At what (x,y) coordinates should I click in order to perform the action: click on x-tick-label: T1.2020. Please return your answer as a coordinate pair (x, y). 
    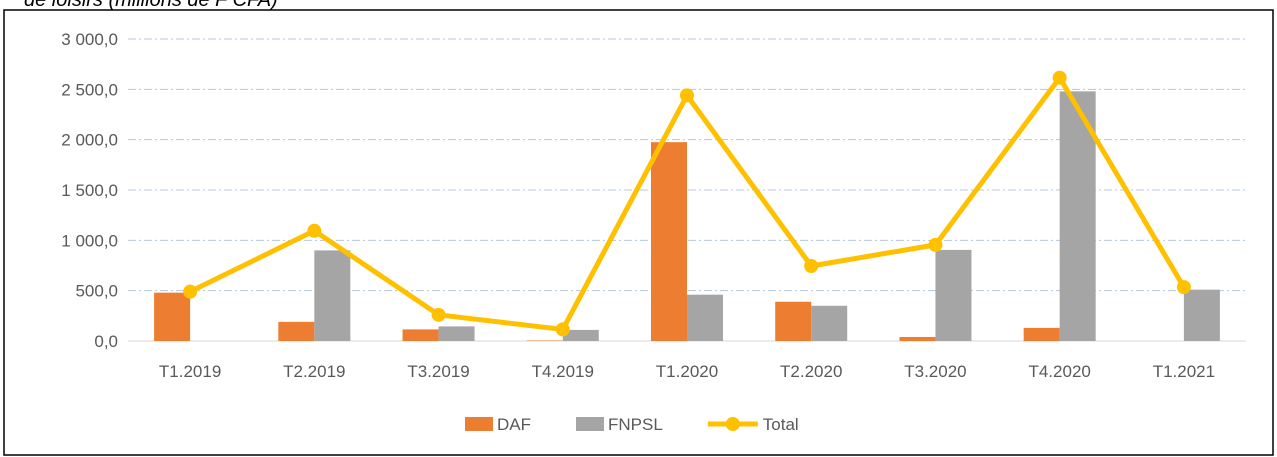
    Looking at the image, I should click on (687, 371).